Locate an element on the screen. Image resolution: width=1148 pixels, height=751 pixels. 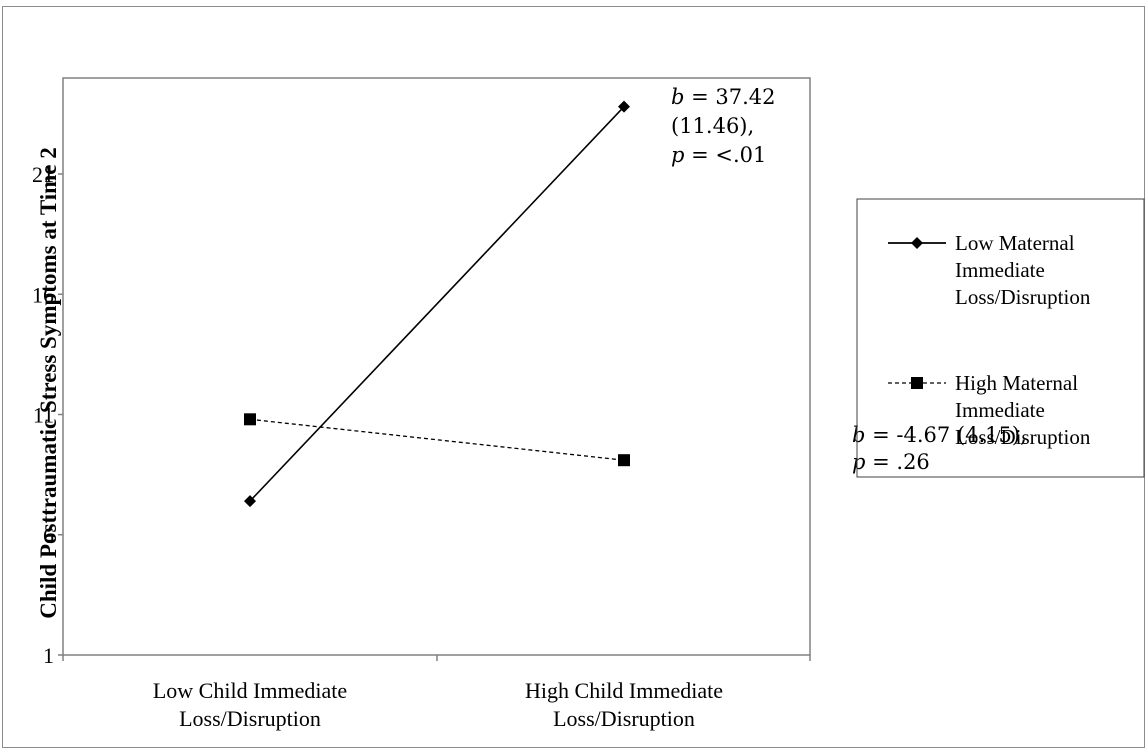
annotation-1: b = 37.42 (11.46), p = <.01 is located at coordinates (723, 126).